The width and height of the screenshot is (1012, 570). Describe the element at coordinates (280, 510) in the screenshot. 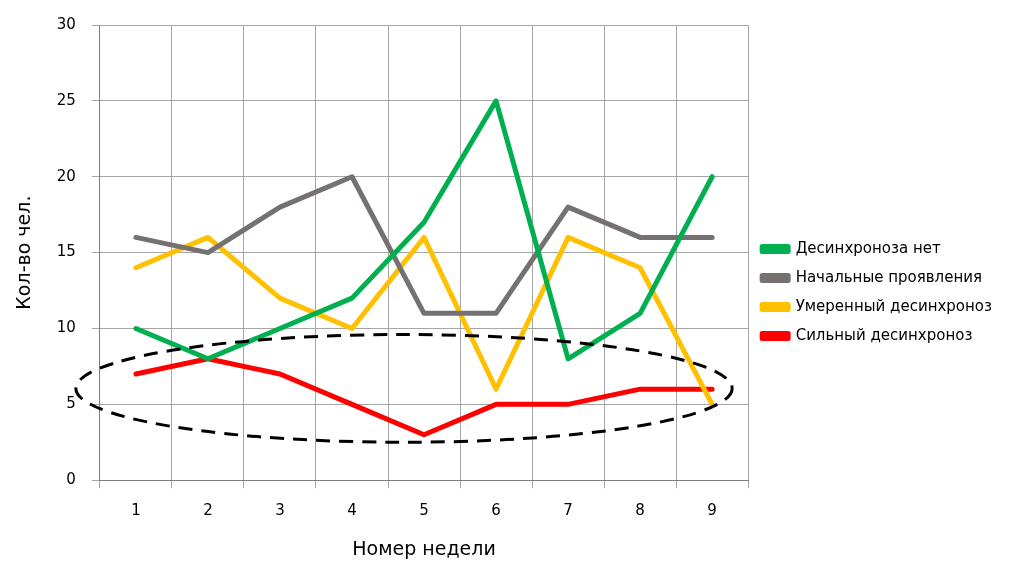

I see `x-tick-label: 3` at that location.